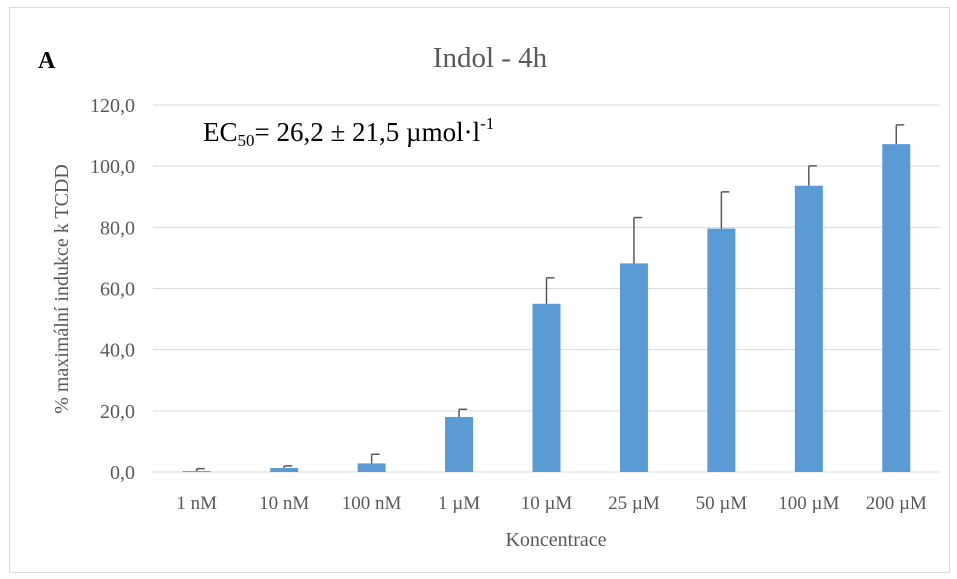  What do you see at coordinates (555, 540) in the screenshot?
I see `x-axis-label: Koncentrace` at bounding box center [555, 540].